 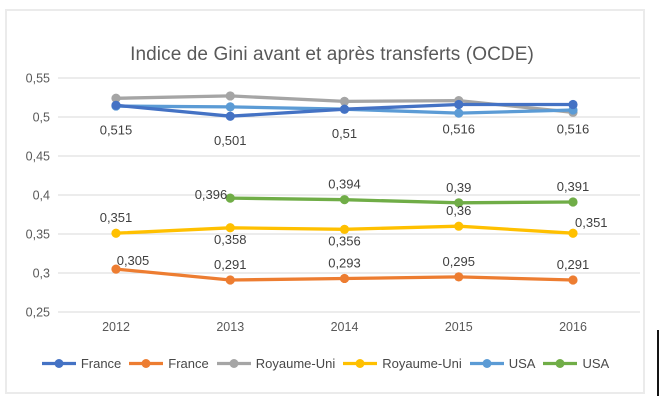 I want to click on series-line-5-usa, so click(x=401, y=200).